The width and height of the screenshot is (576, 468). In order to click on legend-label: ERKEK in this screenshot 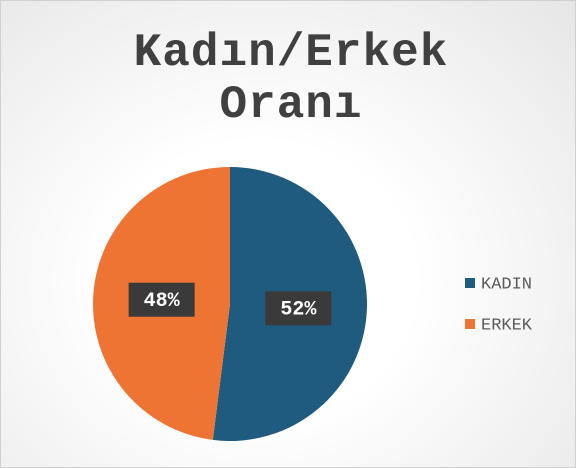, I will do `click(507, 325)`.